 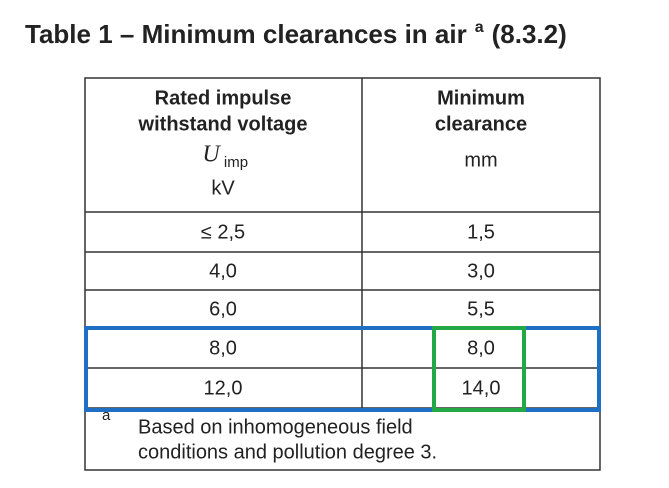 I want to click on cell: ≤ 2,5, so click(x=223, y=232).